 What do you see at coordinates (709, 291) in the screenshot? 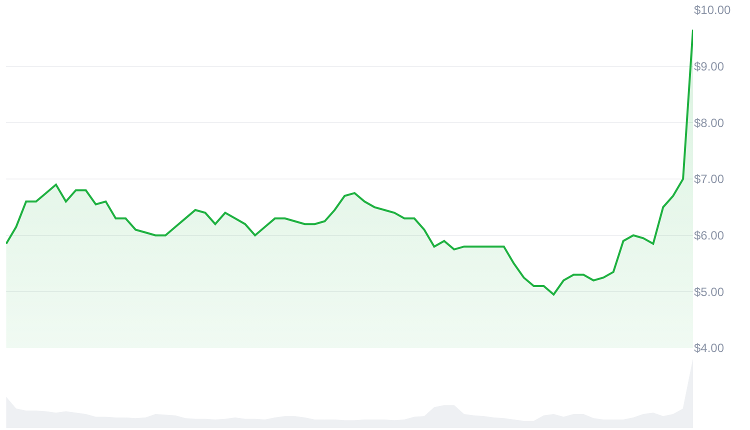
I see `y-tick-label: $5.00` at bounding box center [709, 291].